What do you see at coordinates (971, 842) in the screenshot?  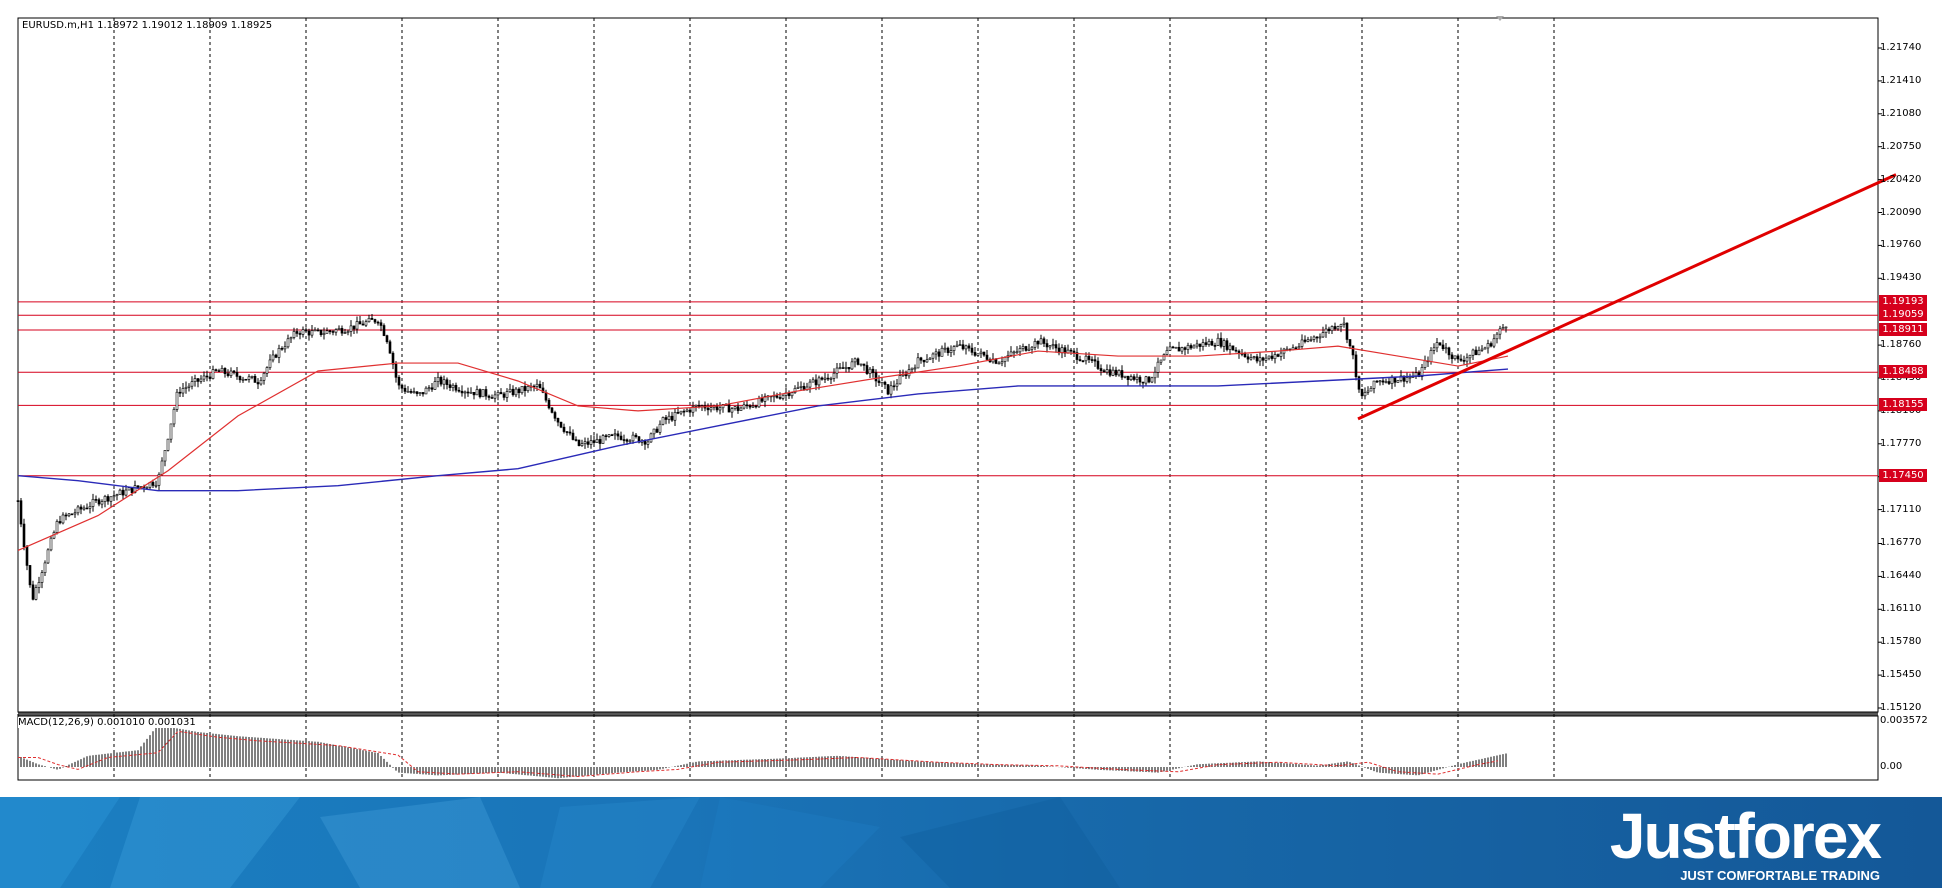 I see `brand-banner: Justforex JUST COMFORTABLE TRADING` at bounding box center [971, 842].